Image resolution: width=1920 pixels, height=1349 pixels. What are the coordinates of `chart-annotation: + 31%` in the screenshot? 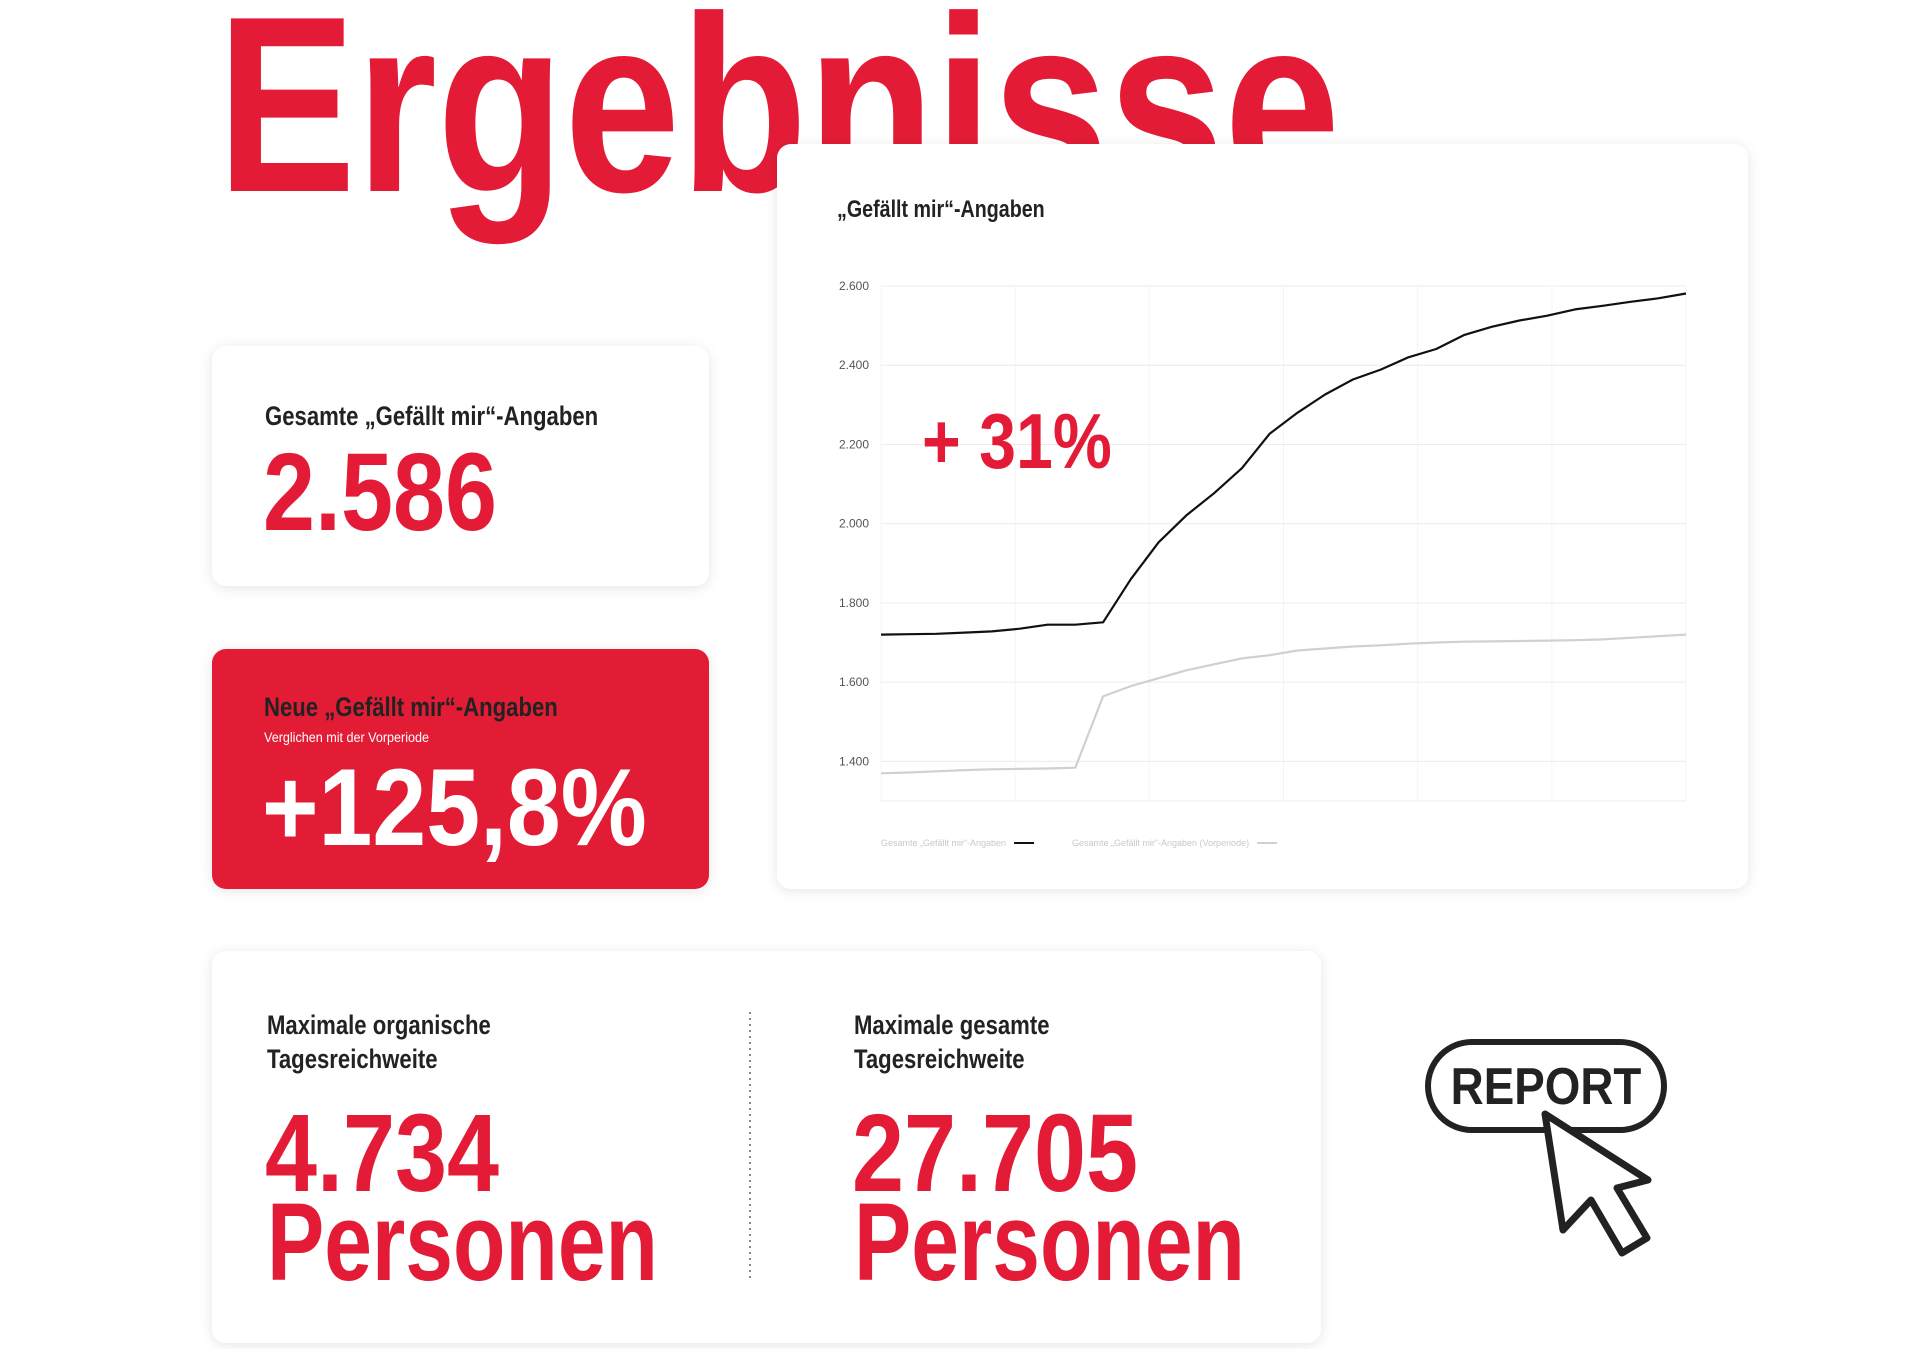 It's located at (1017, 441).